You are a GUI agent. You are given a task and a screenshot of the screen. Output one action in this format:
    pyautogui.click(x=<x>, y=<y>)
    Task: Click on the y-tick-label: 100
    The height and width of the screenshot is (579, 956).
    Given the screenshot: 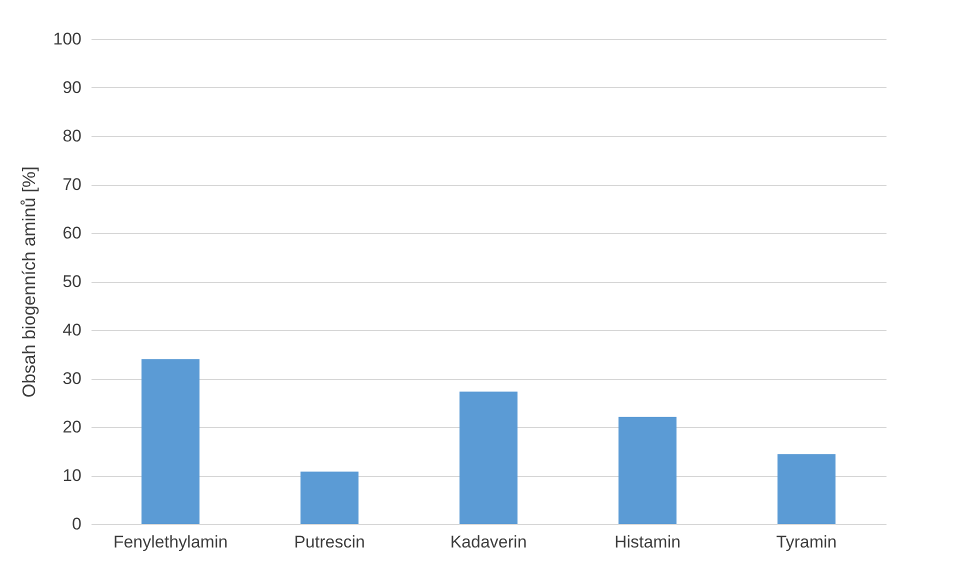 What is the action you would take?
    pyautogui.click(x=67, y=39)
    